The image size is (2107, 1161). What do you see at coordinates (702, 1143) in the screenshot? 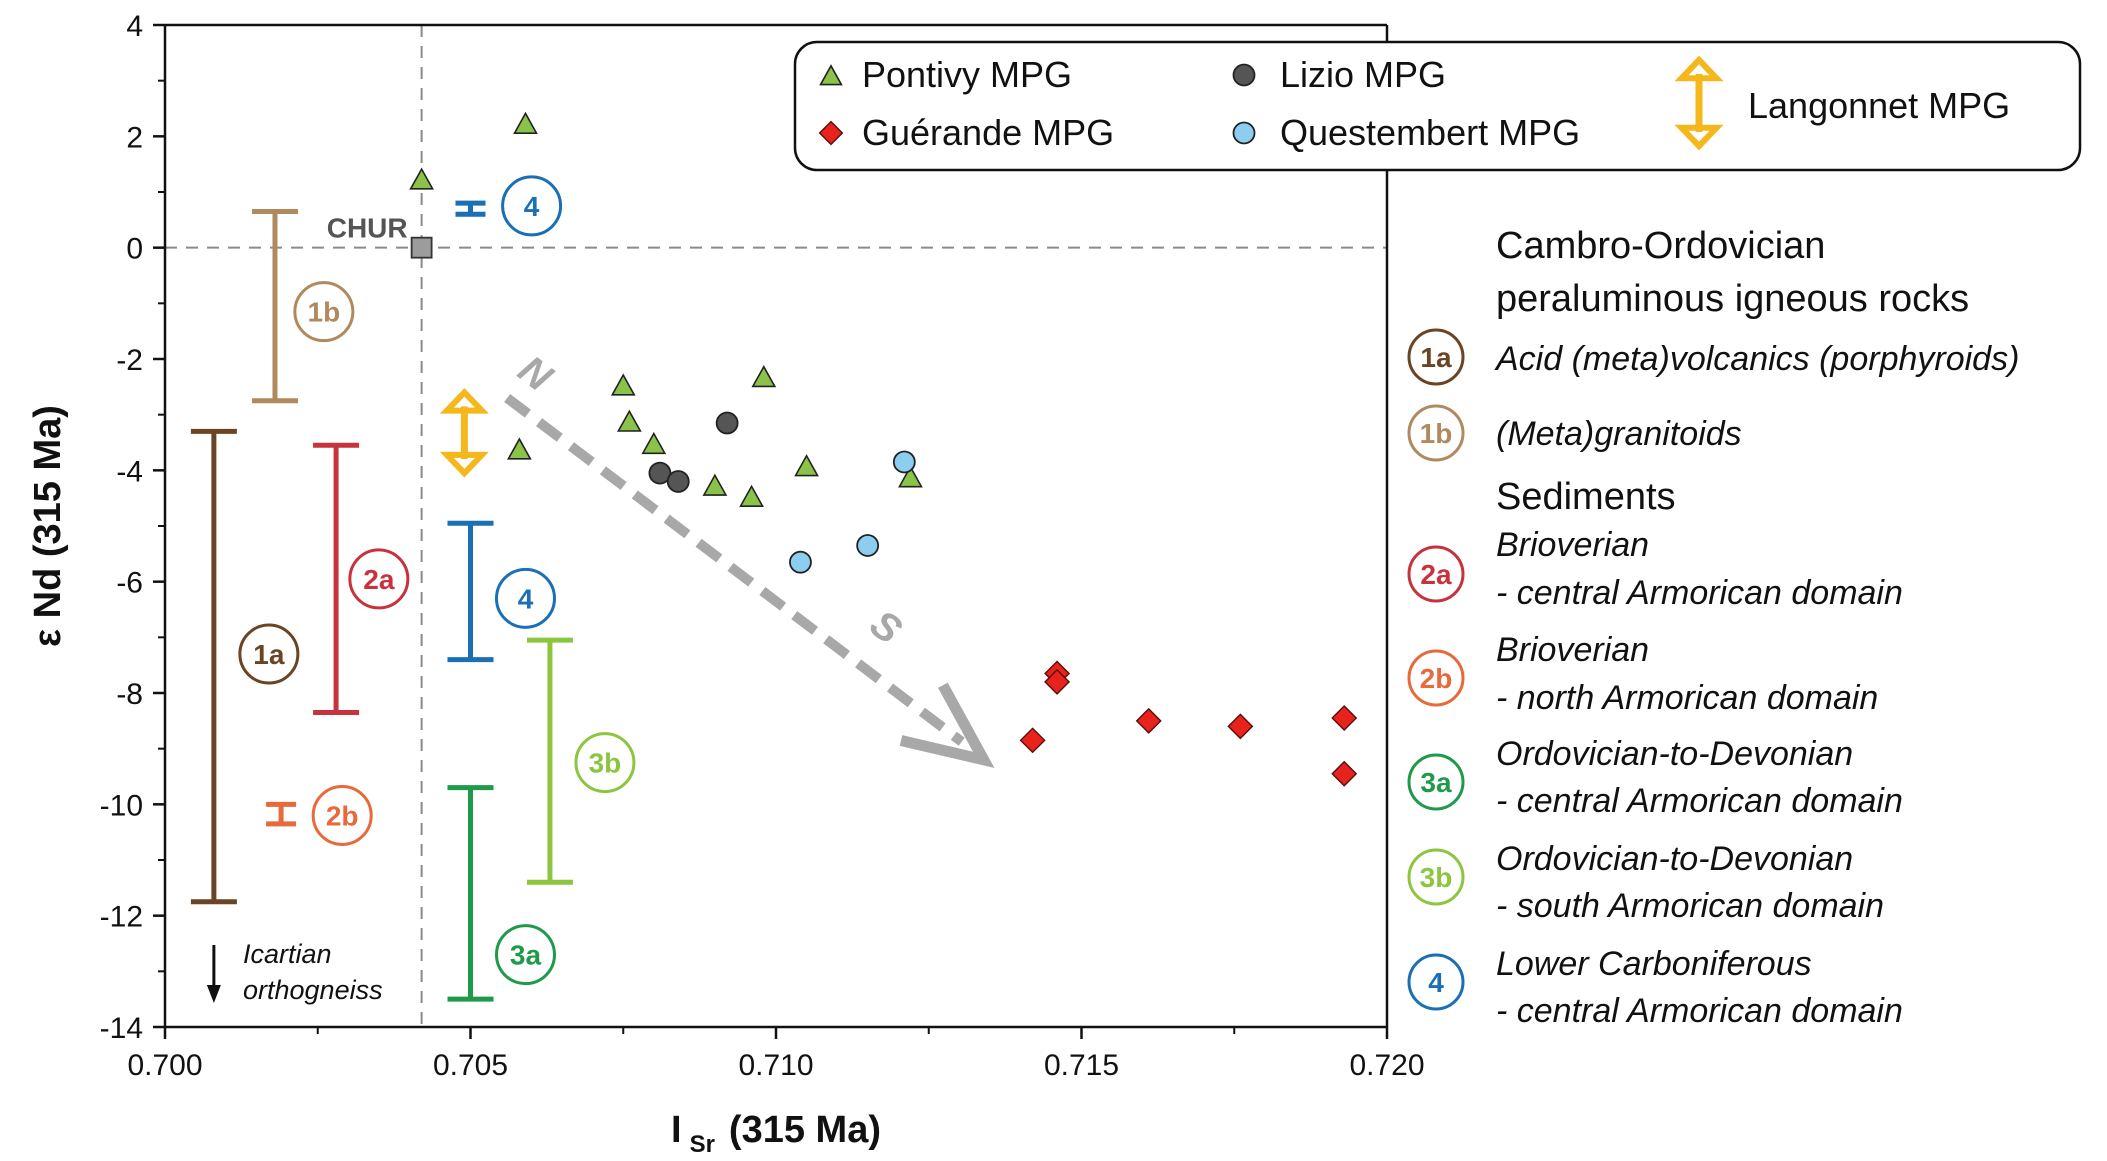
I see `x-axis-title-subscript: Sr` at bounding box center [702, 1143].